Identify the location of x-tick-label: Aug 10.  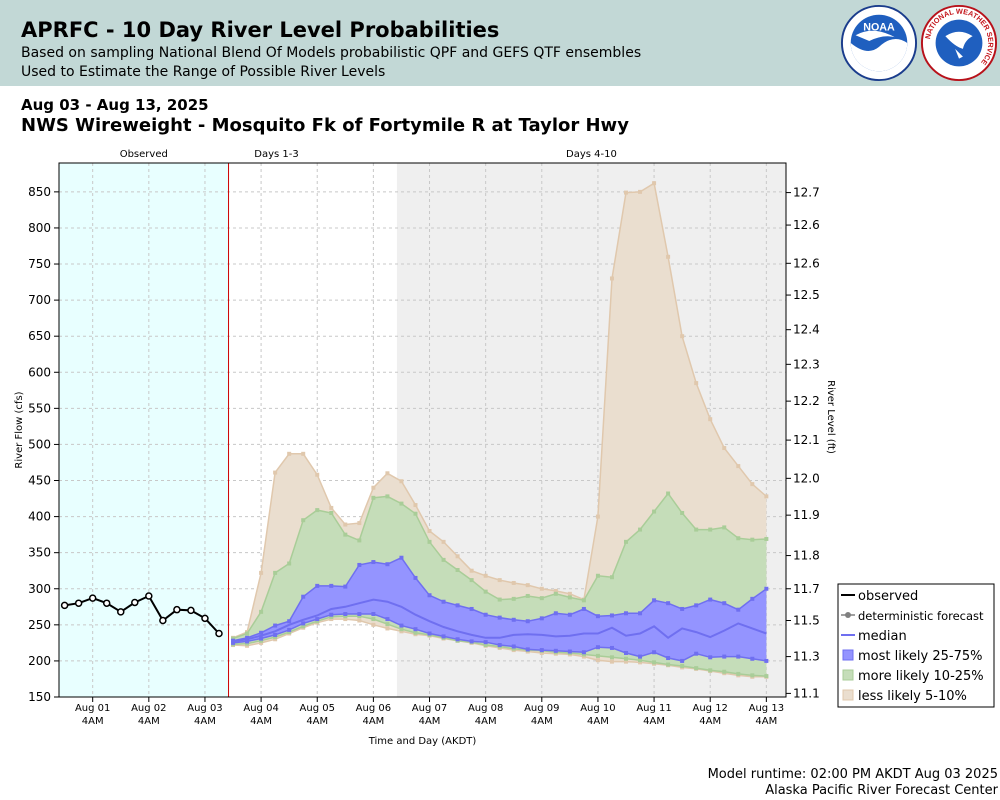
(597, 708).